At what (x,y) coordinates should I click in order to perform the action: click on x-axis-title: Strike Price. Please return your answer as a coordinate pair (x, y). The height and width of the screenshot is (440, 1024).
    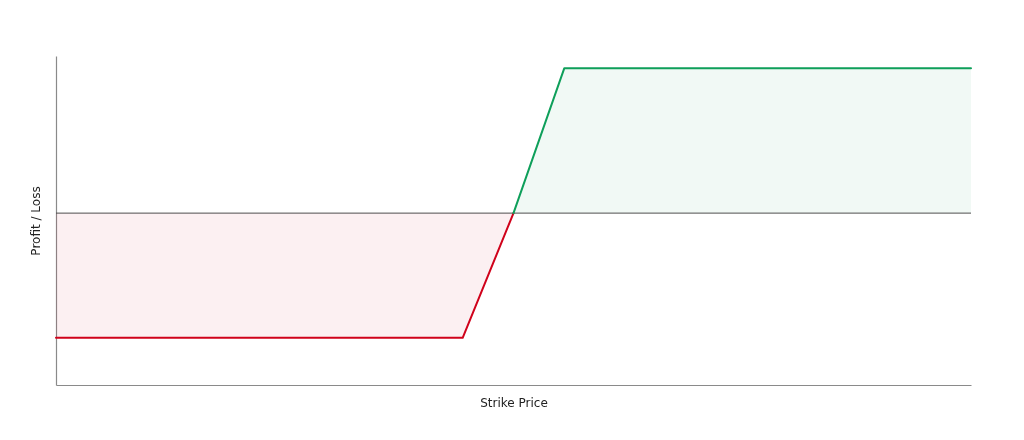
    Looking at the image, I should click on (514, 402).